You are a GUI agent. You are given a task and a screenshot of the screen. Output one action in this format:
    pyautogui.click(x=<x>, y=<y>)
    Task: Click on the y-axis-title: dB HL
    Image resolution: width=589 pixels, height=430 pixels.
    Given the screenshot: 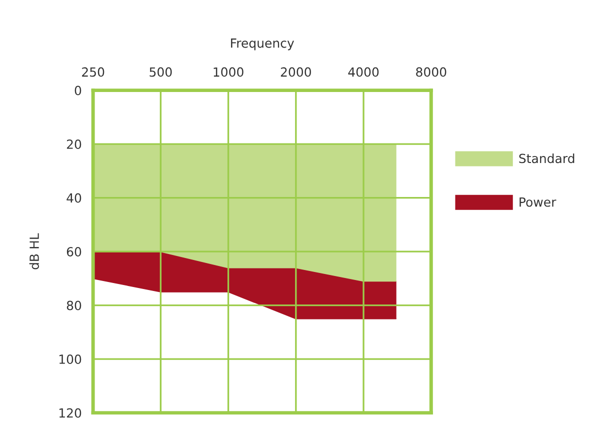 What is the action you would take?
    pyautogui.click(x=34, y=251)
    